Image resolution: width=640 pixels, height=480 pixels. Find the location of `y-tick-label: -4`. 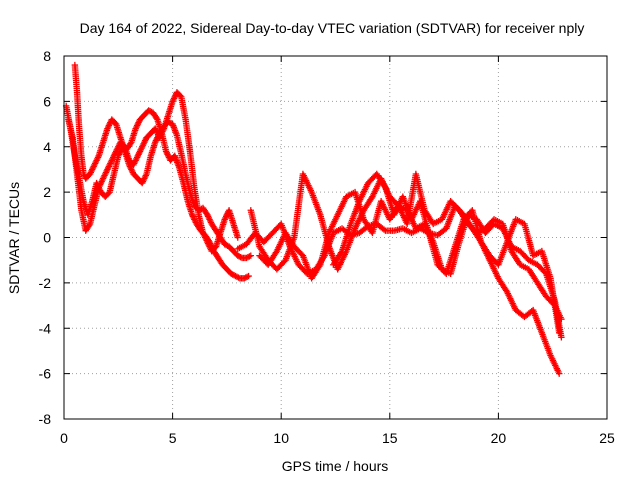

y-tick-label: -4 is located at coordinates (45, 328).